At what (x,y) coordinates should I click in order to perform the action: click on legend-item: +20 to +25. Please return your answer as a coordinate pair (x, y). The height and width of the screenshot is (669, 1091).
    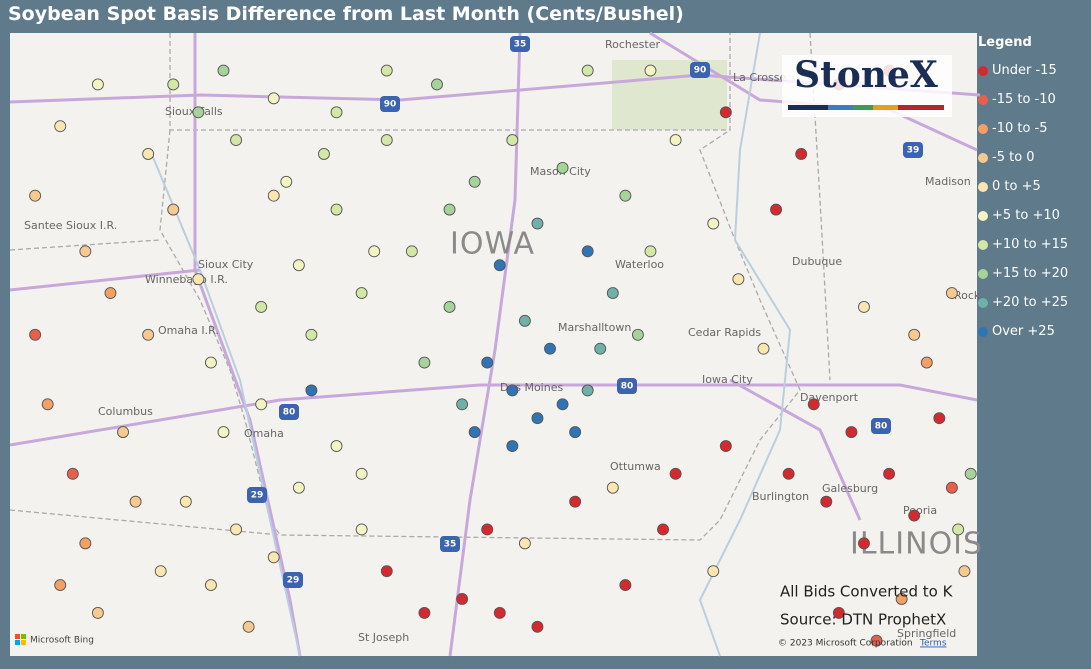
    Looking at the image, I should click on (1034, 302).